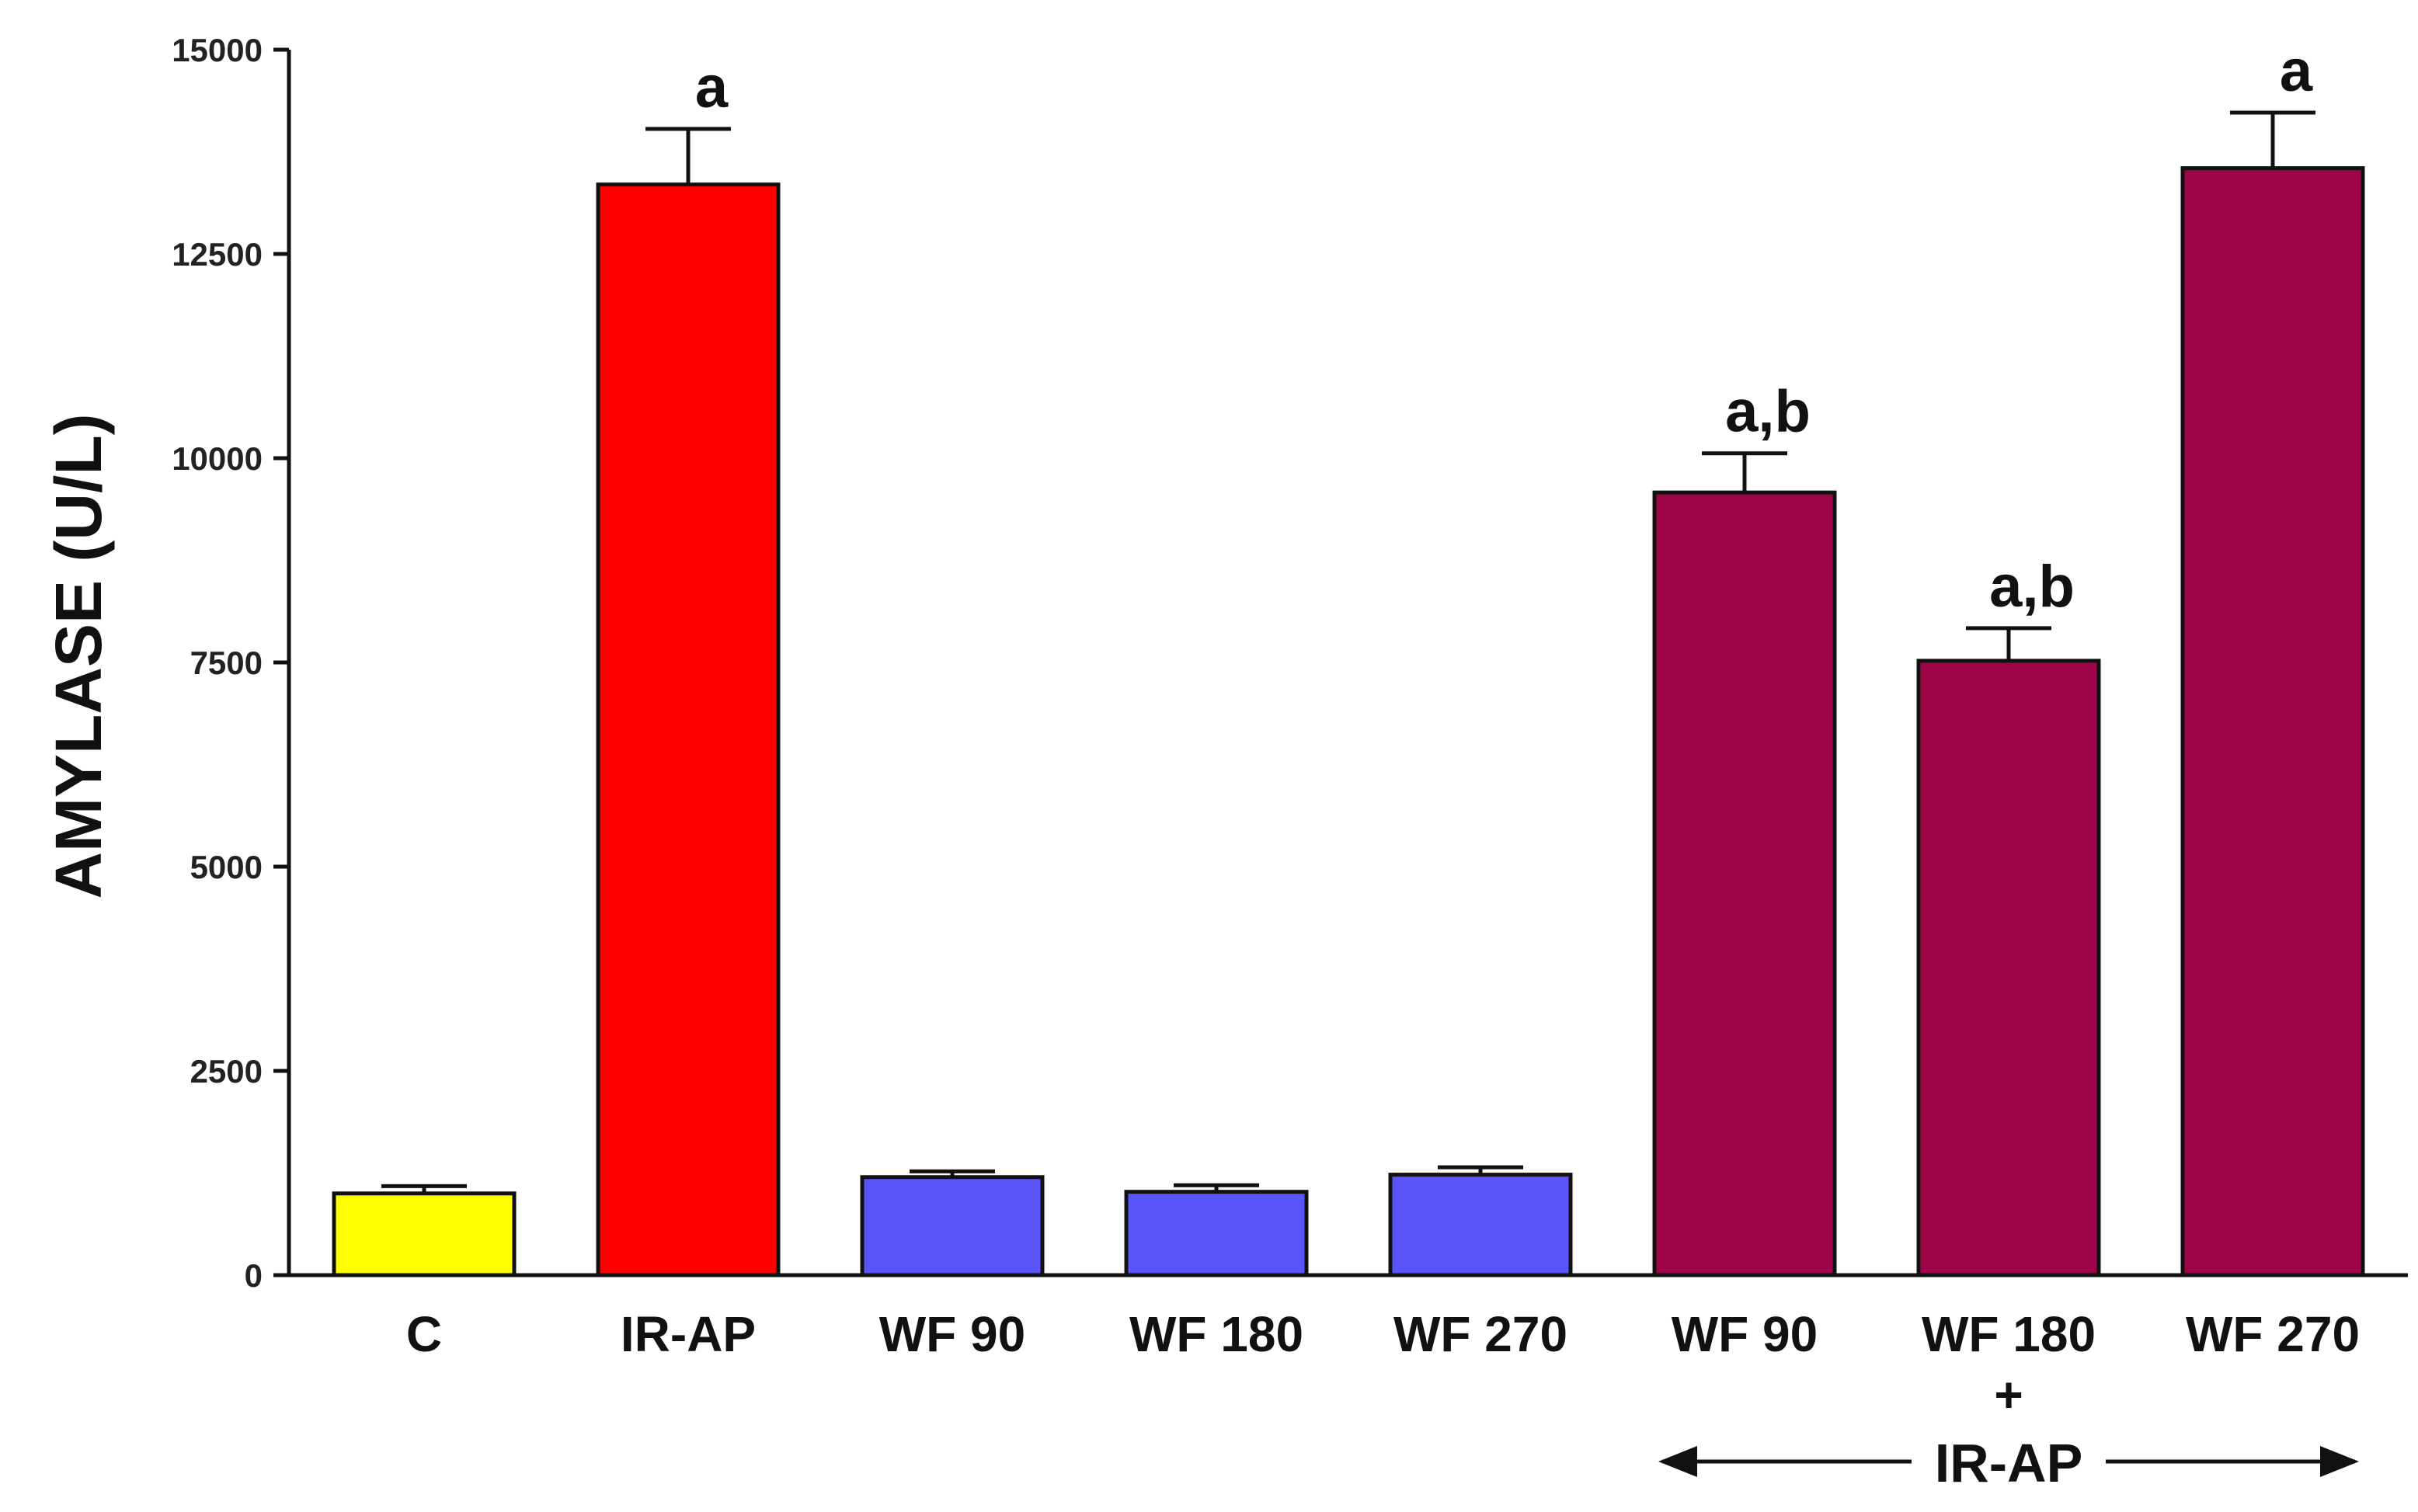 Image resolution: width=2418 pixels, height=1512 pixels. I want to click on y-tick-label: 0, so click(254, 1275).